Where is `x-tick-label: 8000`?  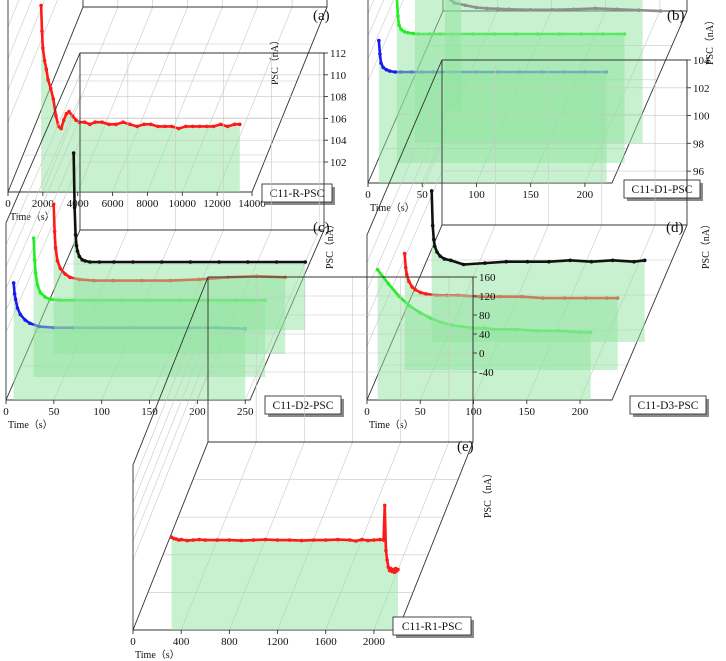 x-tick-label: 8000 is located at coordinates (147, 204).